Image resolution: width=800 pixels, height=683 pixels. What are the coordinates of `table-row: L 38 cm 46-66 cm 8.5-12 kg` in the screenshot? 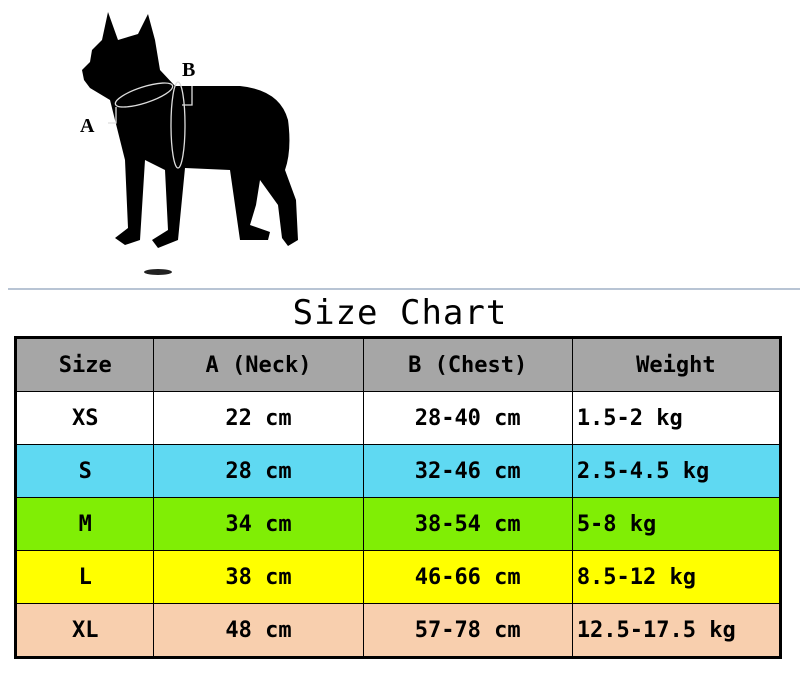 It's located at (398, 577).